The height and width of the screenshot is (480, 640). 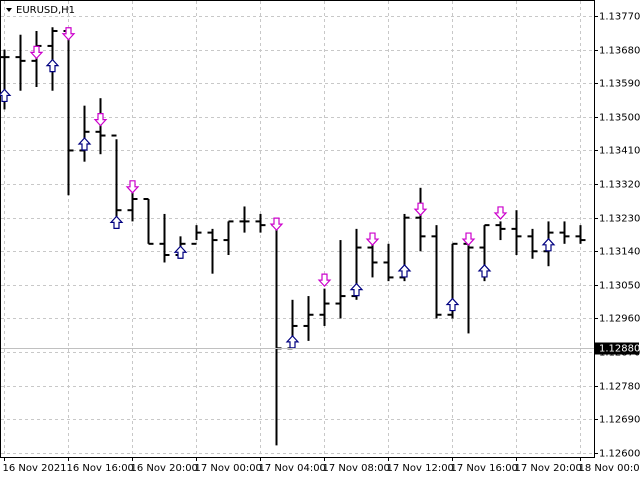 I want to click on x-tick-label: 17 Nov 12:00, so click(x=420, y=468).